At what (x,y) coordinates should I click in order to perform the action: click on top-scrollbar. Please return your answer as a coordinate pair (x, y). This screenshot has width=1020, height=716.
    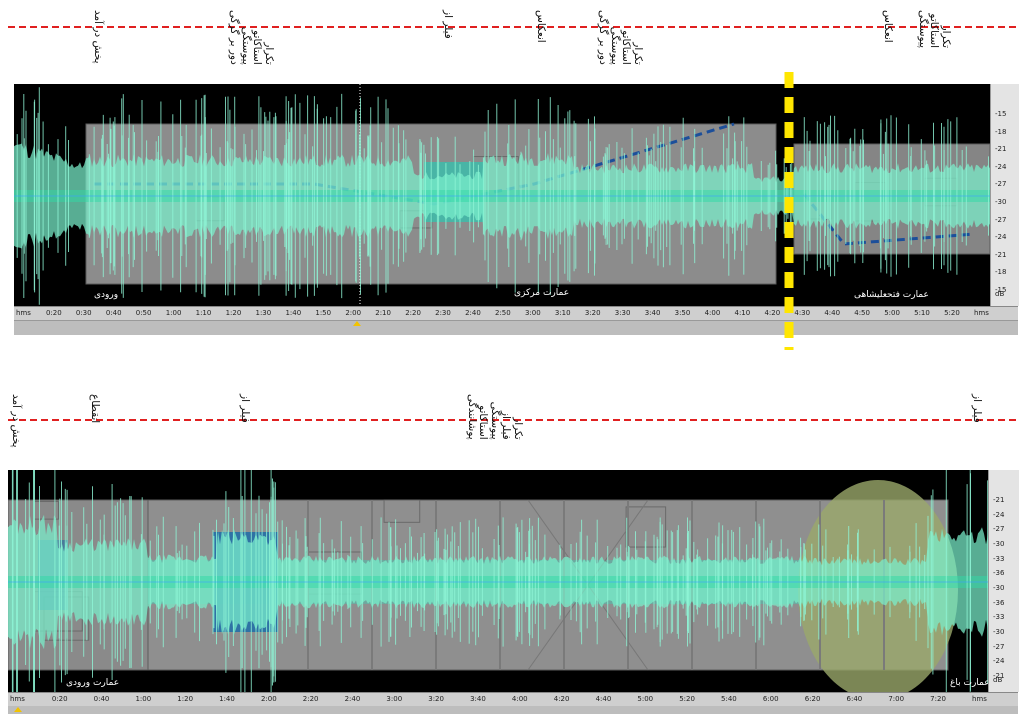
    Looking at the image, I should click on (516, 327).